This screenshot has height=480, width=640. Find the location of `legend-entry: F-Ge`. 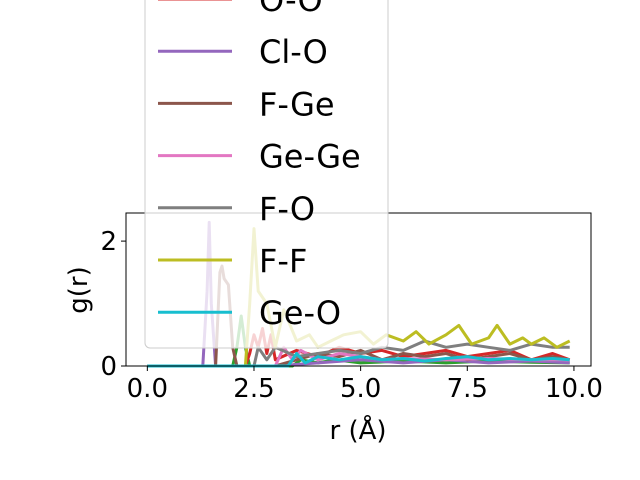

legend-entry: F-Ge is located at coordinates (297, 104).